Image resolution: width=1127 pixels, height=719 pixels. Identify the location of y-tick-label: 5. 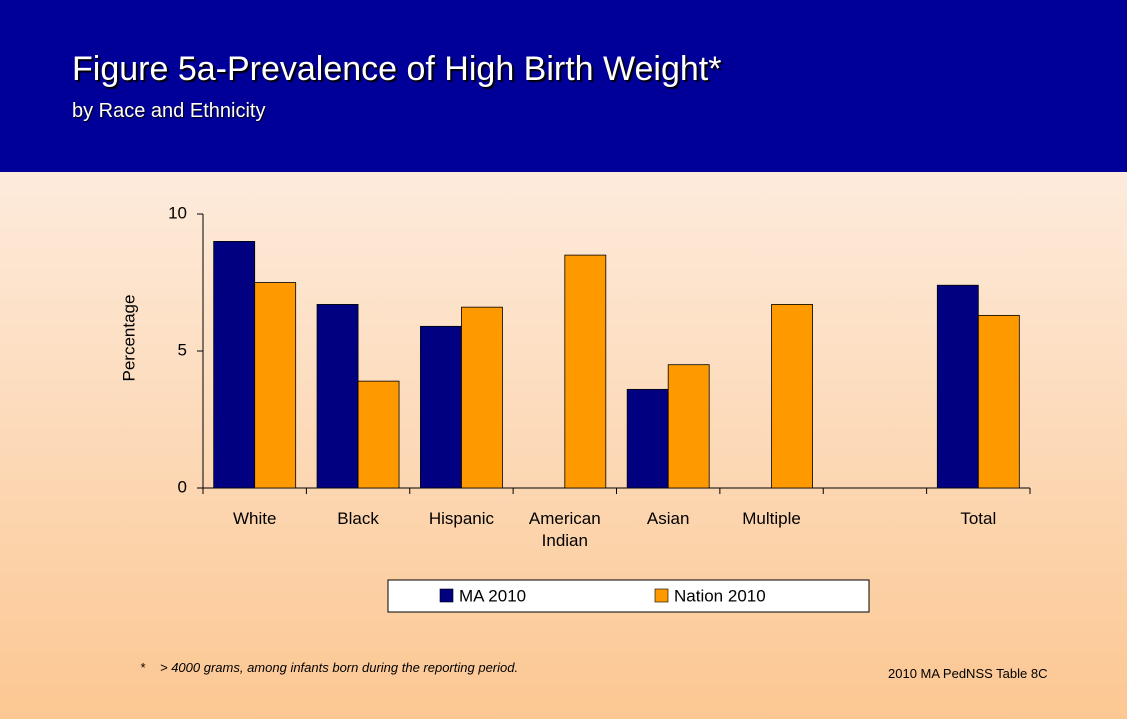
(182, 349).